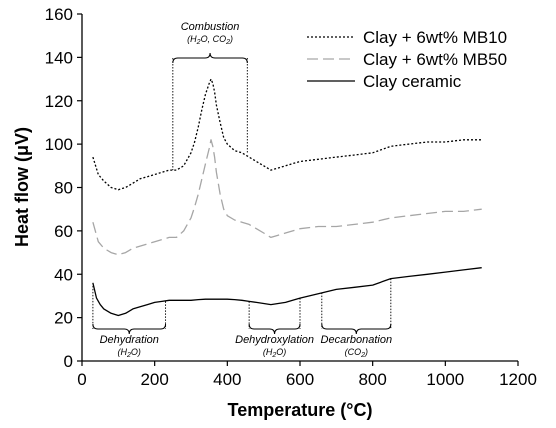 The height and width of the screenshot is (428, 556). I want to click on x-axis-title: Temperature (°C), so click(300, 410).